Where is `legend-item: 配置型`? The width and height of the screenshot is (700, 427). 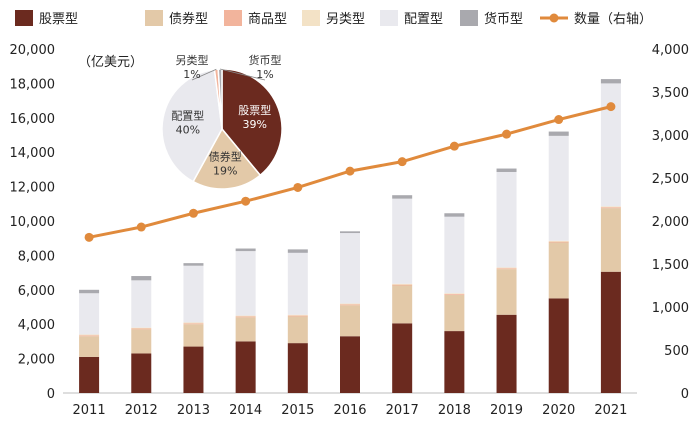
legend-item: 配置型 is located at coordinates (411, 18).